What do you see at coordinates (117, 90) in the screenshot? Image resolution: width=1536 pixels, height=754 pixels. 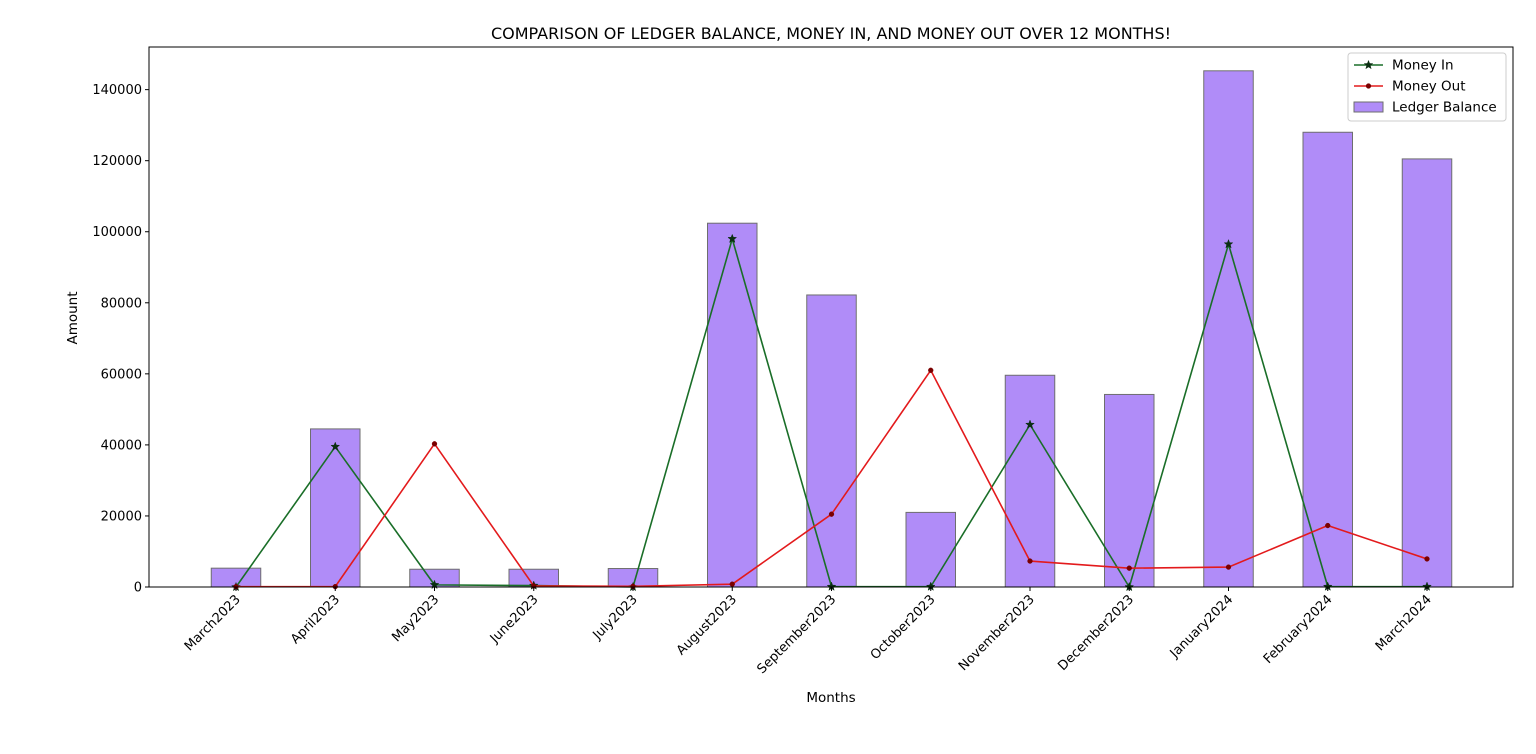 I see `y-tick-label: 140000` at bounding box center [117, 90].